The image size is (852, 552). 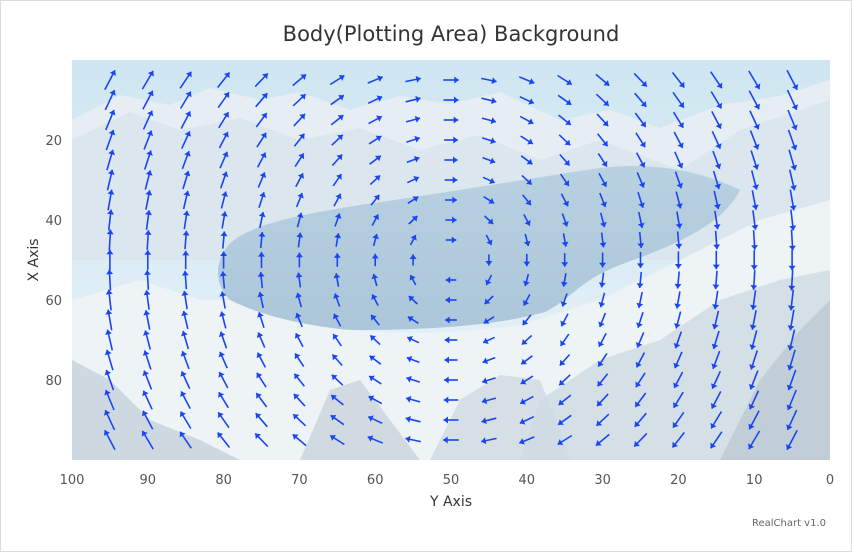 What do you see at coordinates (53, 221) in the screenshot?
I see `y-tick-label: 40` at bounding box center [53, 221].